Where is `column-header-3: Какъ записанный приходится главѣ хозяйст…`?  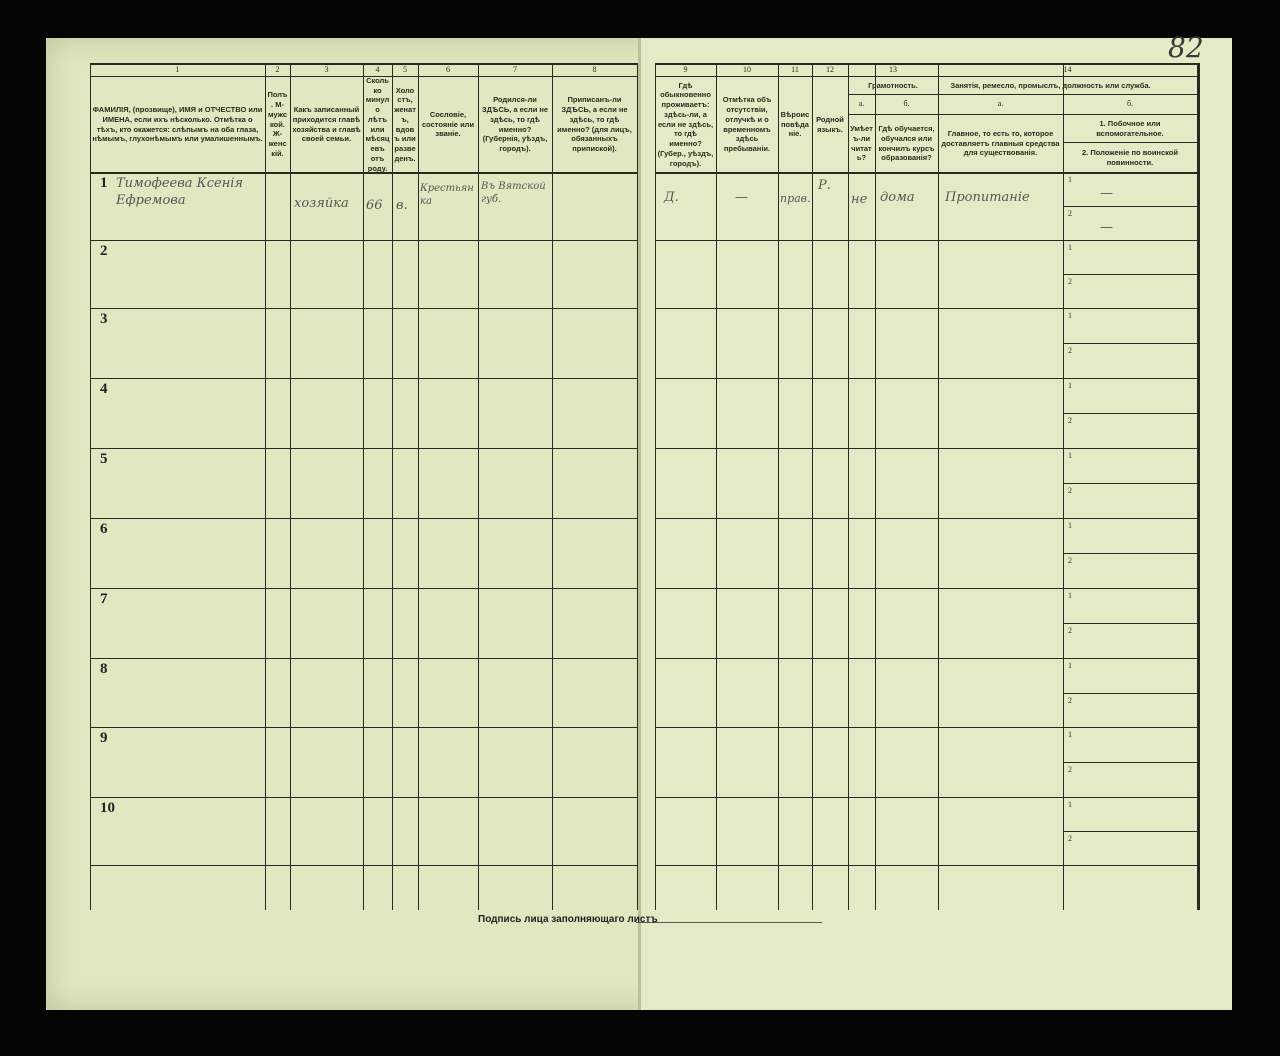
column-header-3: Какъ записанный приходится главѣ хозяйст… is located at coordinates (326, 124).